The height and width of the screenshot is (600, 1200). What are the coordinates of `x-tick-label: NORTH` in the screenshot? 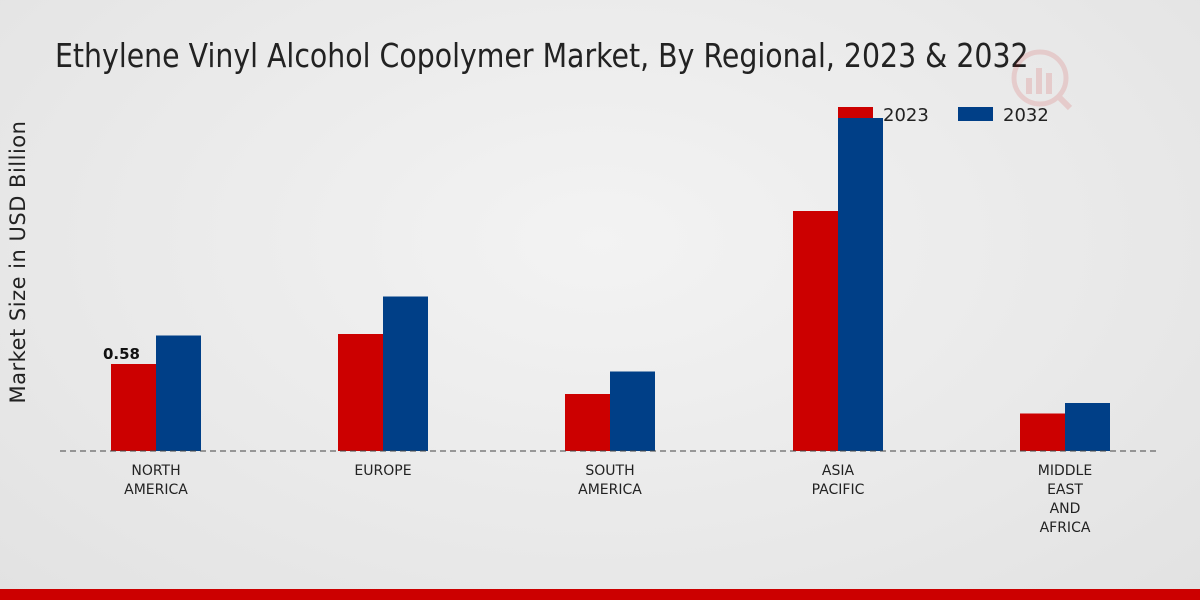 It's located at (155, 471).